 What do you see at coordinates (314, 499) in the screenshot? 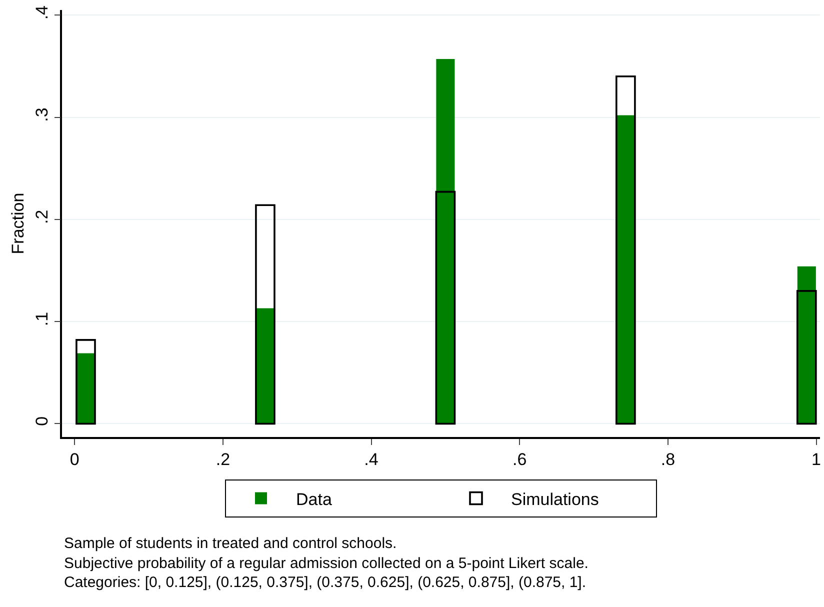
I see `legend-label: Data` at bounding box center [314, 499].